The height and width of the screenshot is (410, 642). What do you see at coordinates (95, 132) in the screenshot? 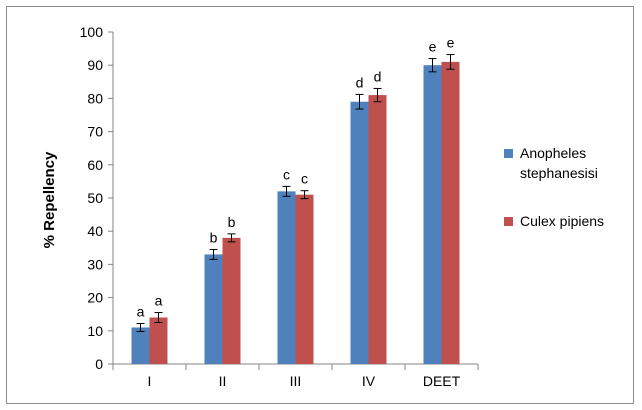
I see `y-tick-label: 70` at bounding box center [95, 132].